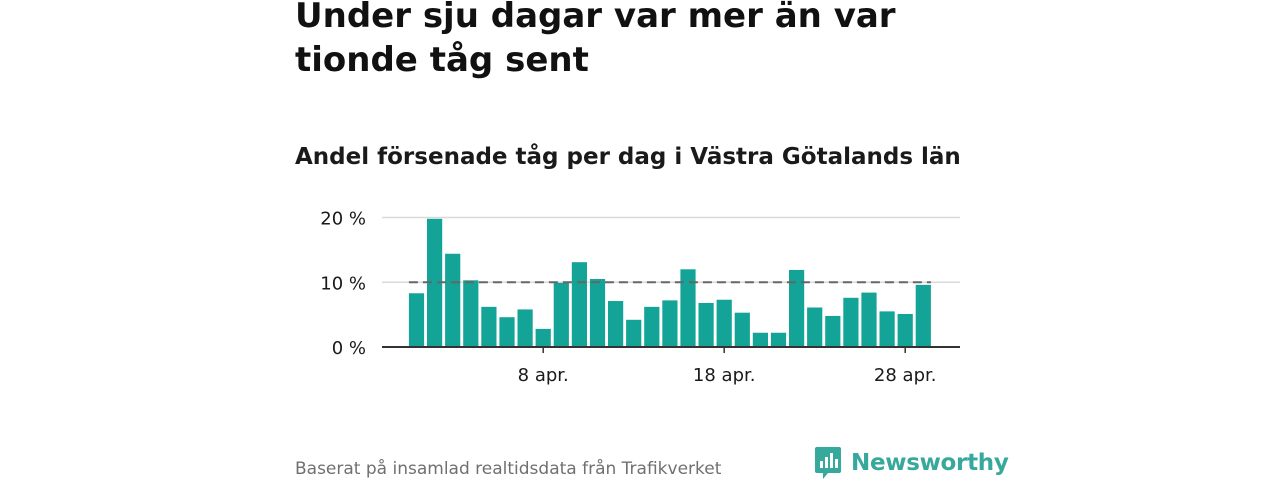 The width and height of the screenshot is (1280, 480). I want to click on newsworthy-logo-icon, so click(828, 463).